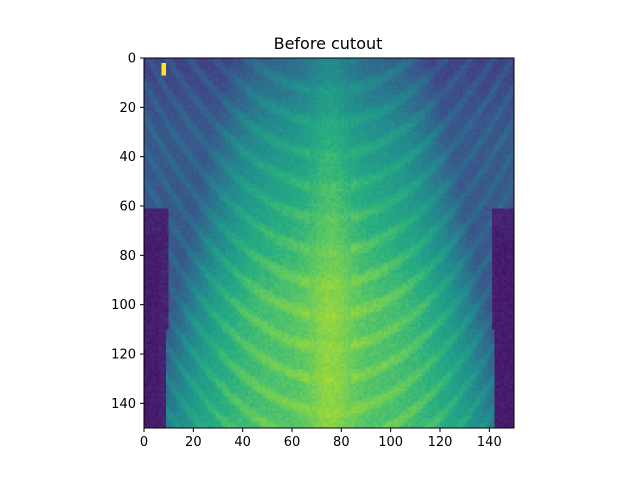 This screenshot has width=640, height=480. Describe the element at coordinates (123, 355) in the screenshot. I see `y-tick-label: 120` at that location.